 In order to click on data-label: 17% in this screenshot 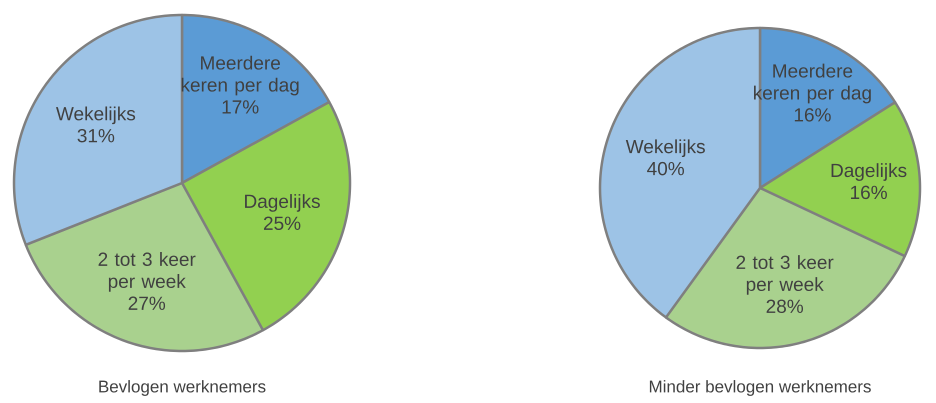, I will do `click(240, 107)`.